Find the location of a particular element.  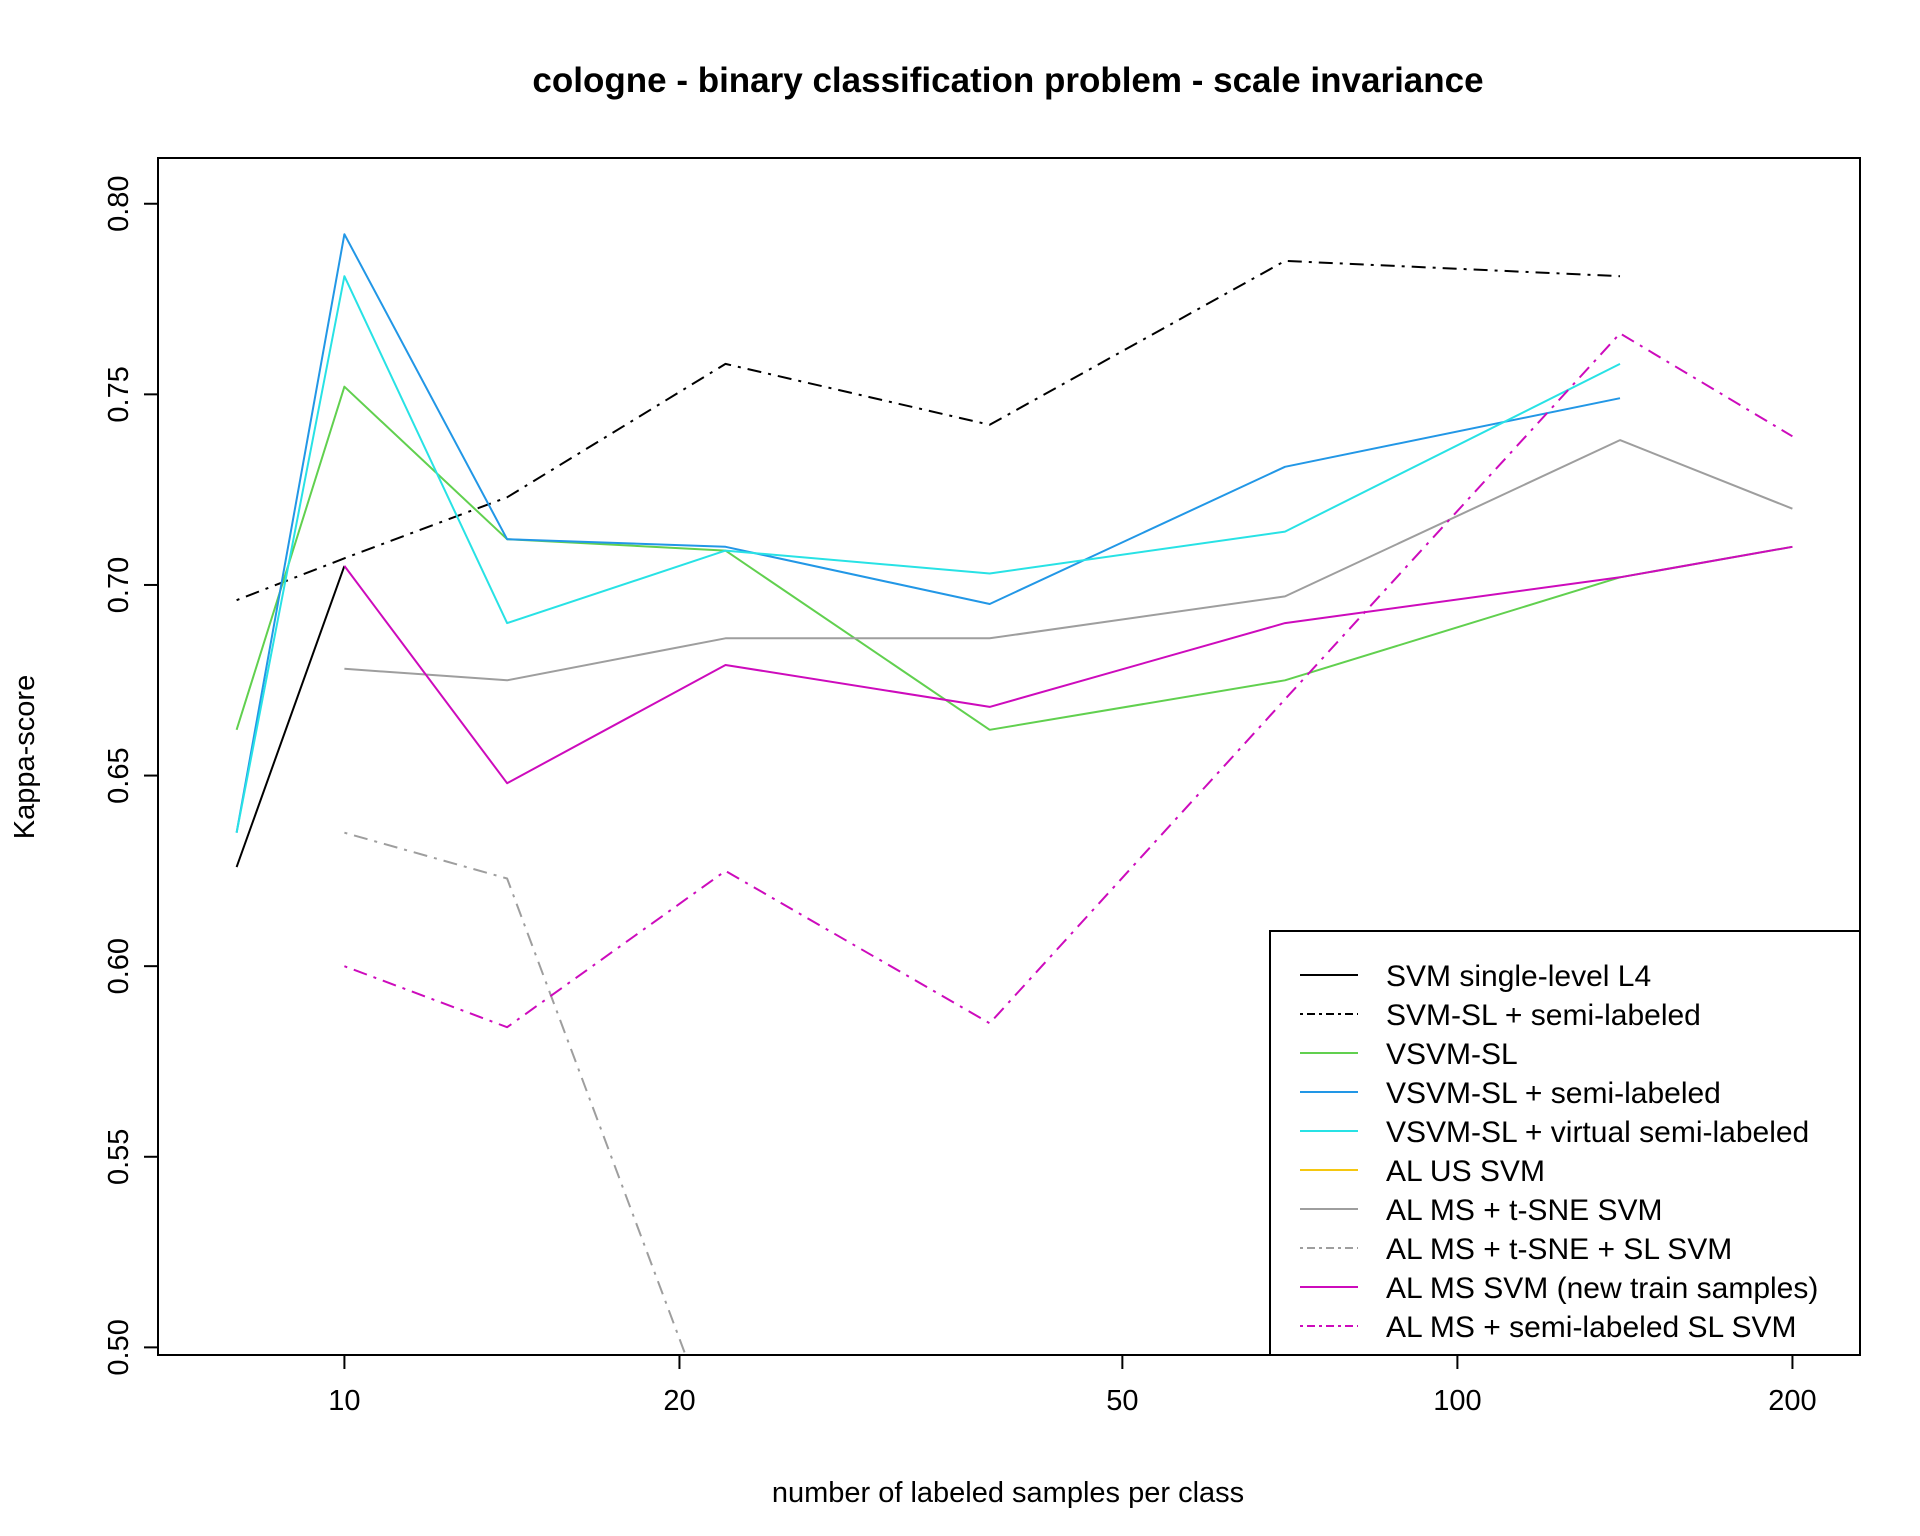

x-axis: 10 20 50 100 200 is located at coordinates (1072, 1385).